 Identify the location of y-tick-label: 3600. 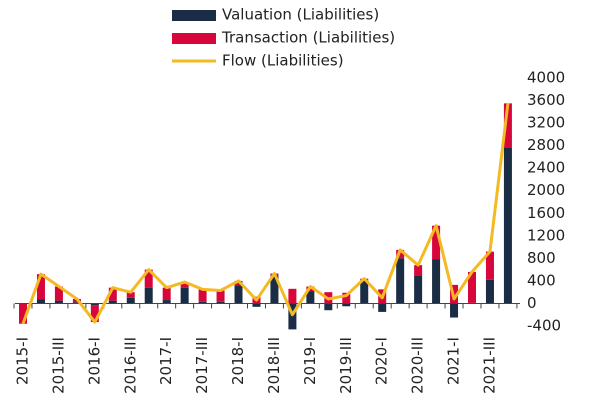
(546, 100).